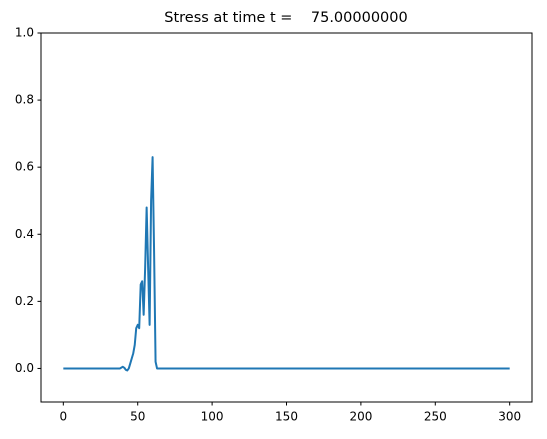 The image size is (547, 439). I want to click on y-tick-label: 0.2, so click(24, 301).